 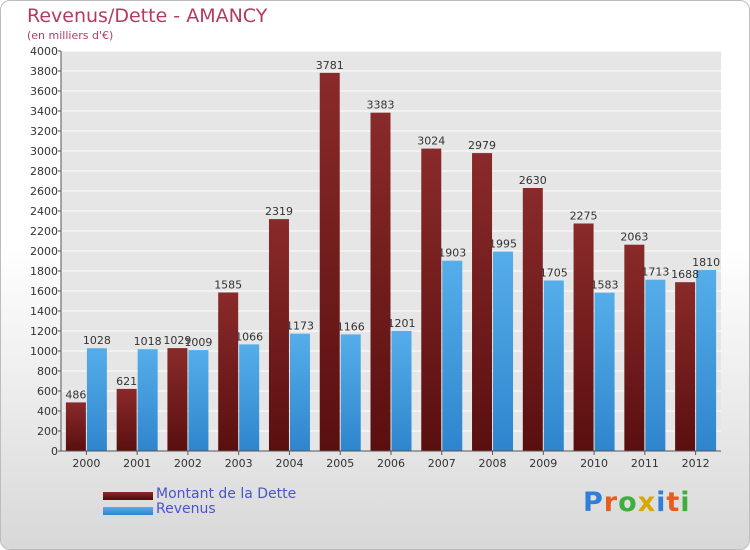 What do you see at coordinates (431, 141) in the screenshot?
I see `data-label: 3024` at bounding box center [431, 141].